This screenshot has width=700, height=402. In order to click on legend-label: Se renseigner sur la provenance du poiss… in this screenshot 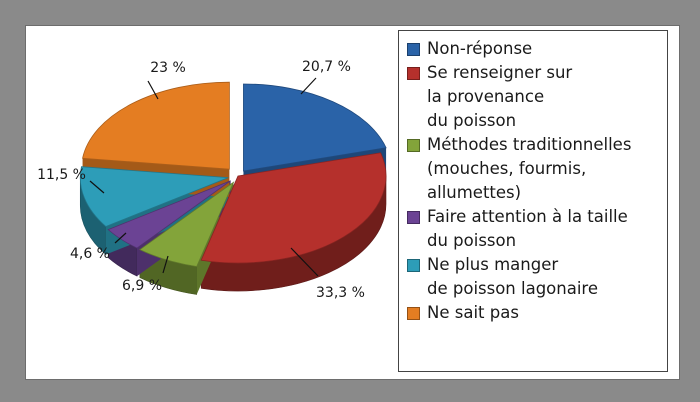, I will do `click(500, 96)`.